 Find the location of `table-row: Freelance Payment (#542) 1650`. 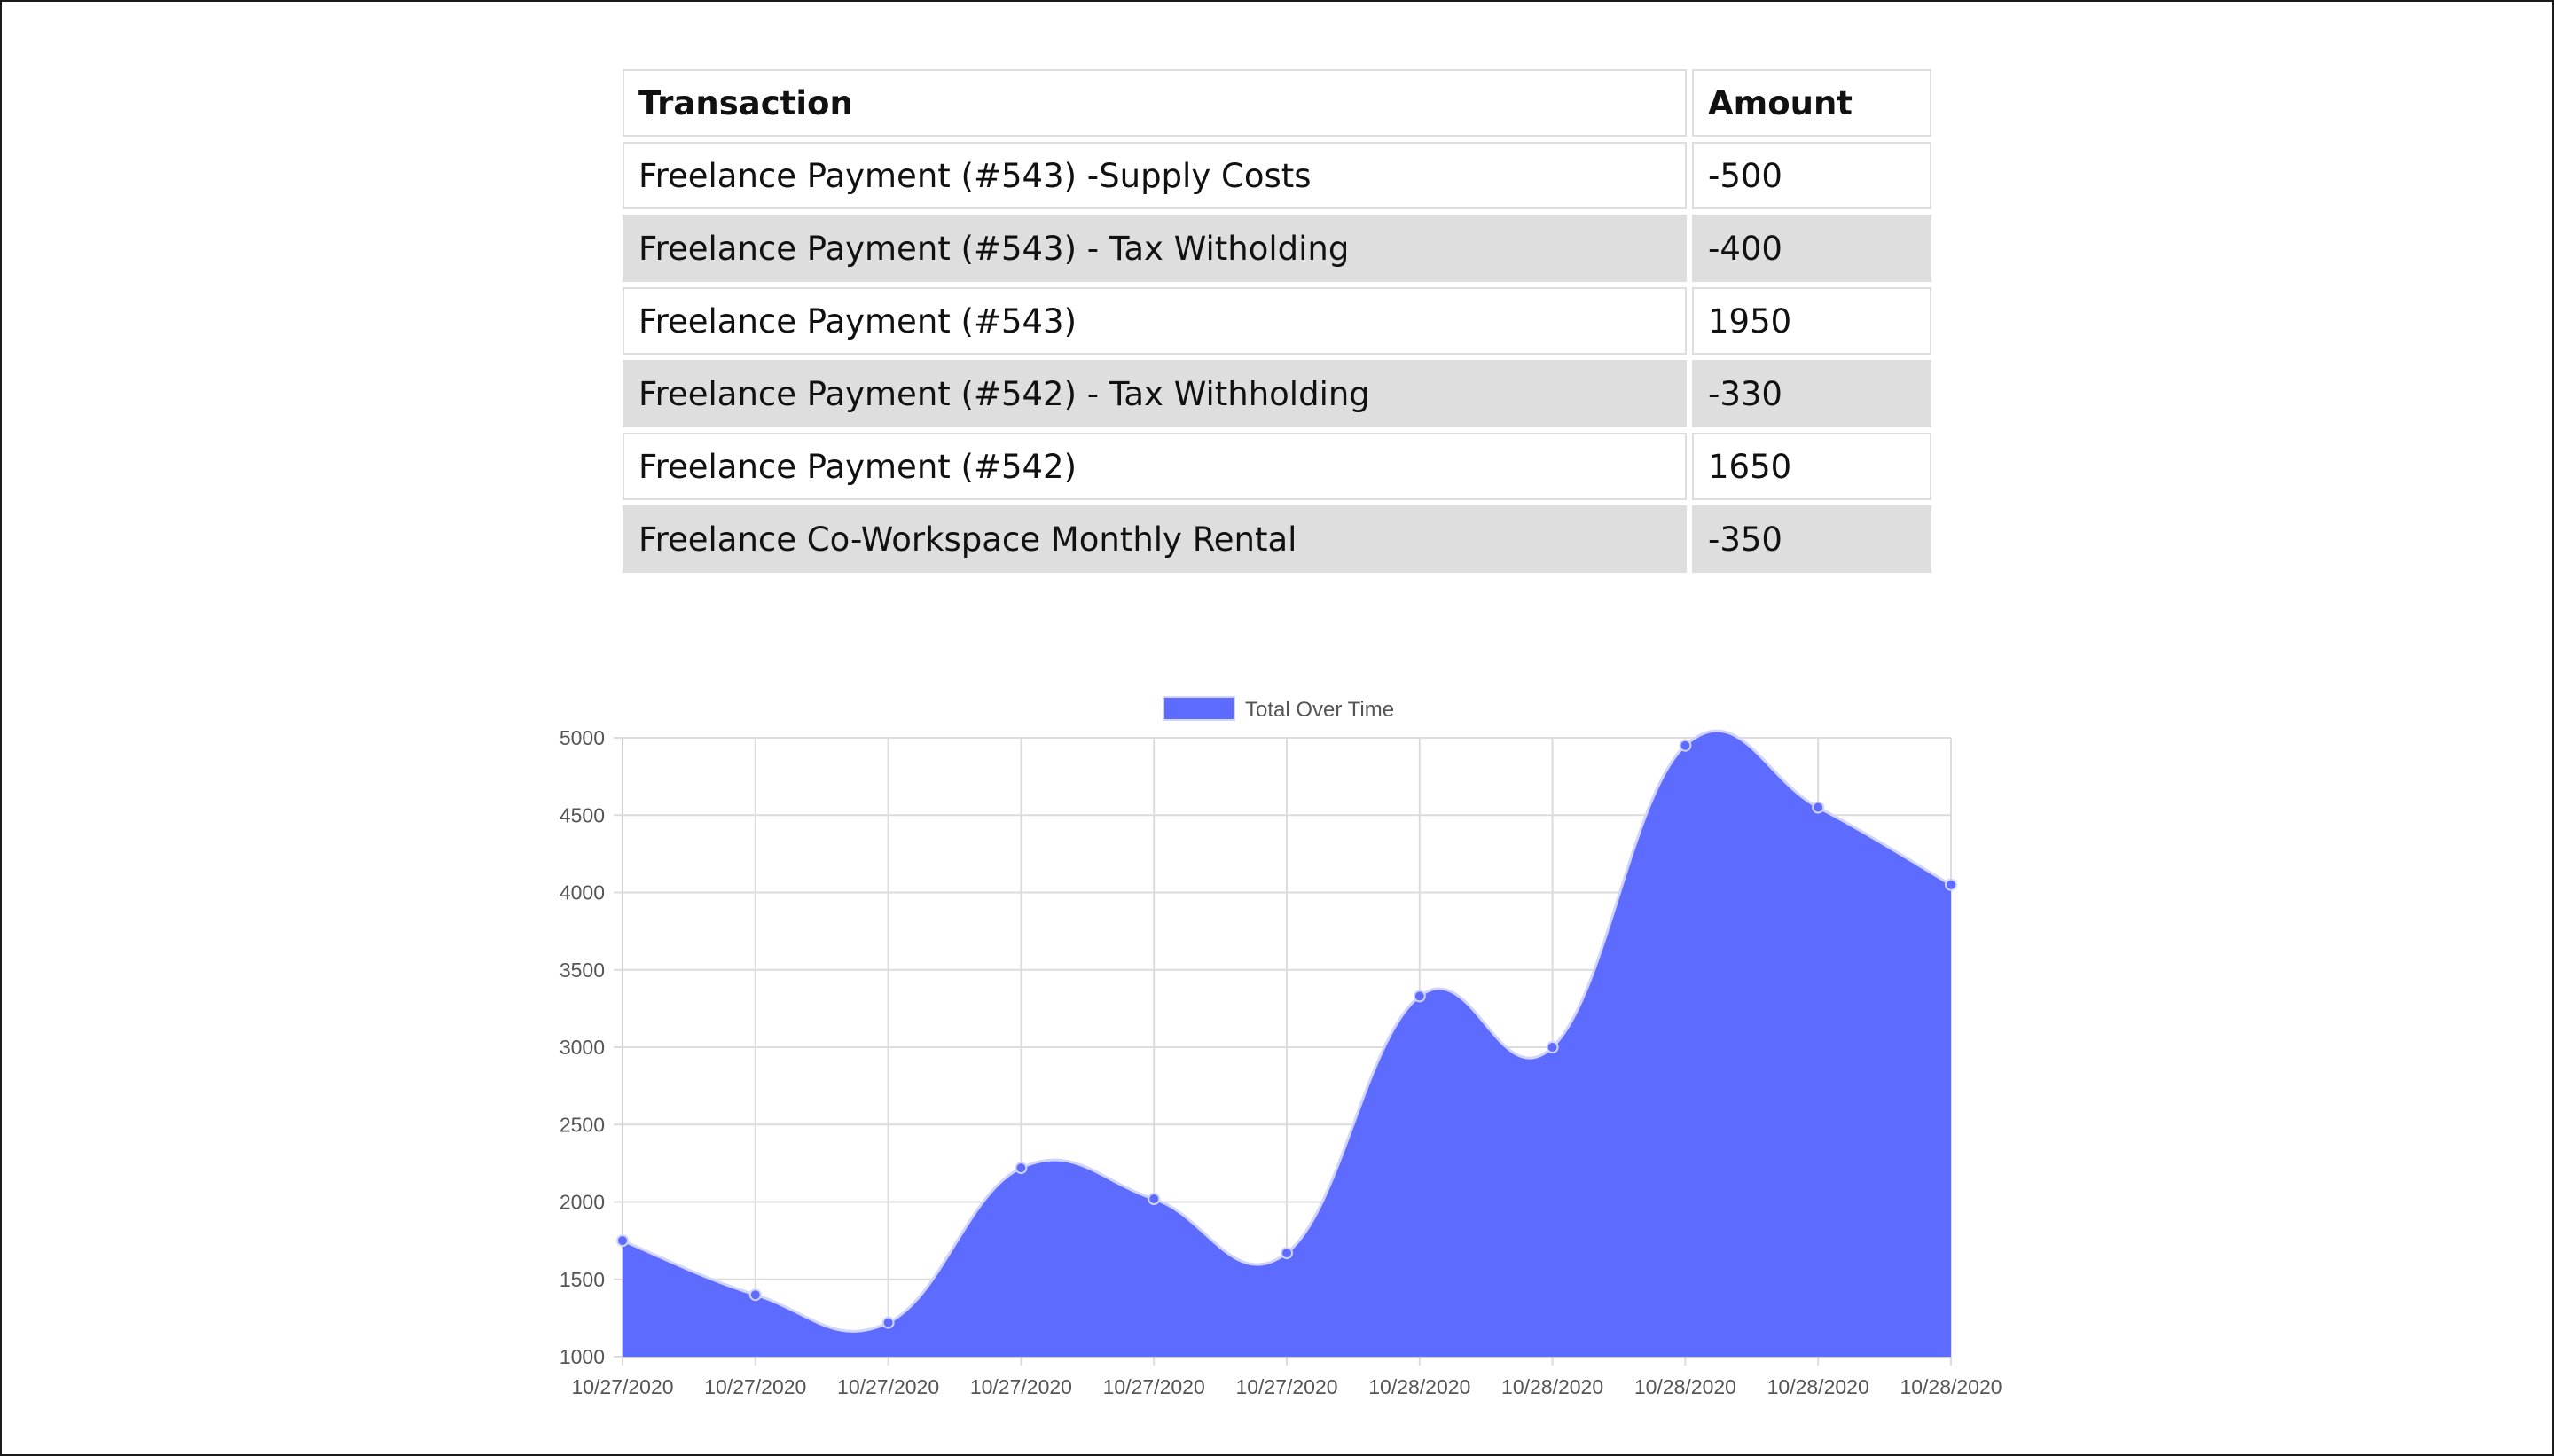

table-row: Freelance Payment (#542) 1650 is located at coordinates (1277, 466).